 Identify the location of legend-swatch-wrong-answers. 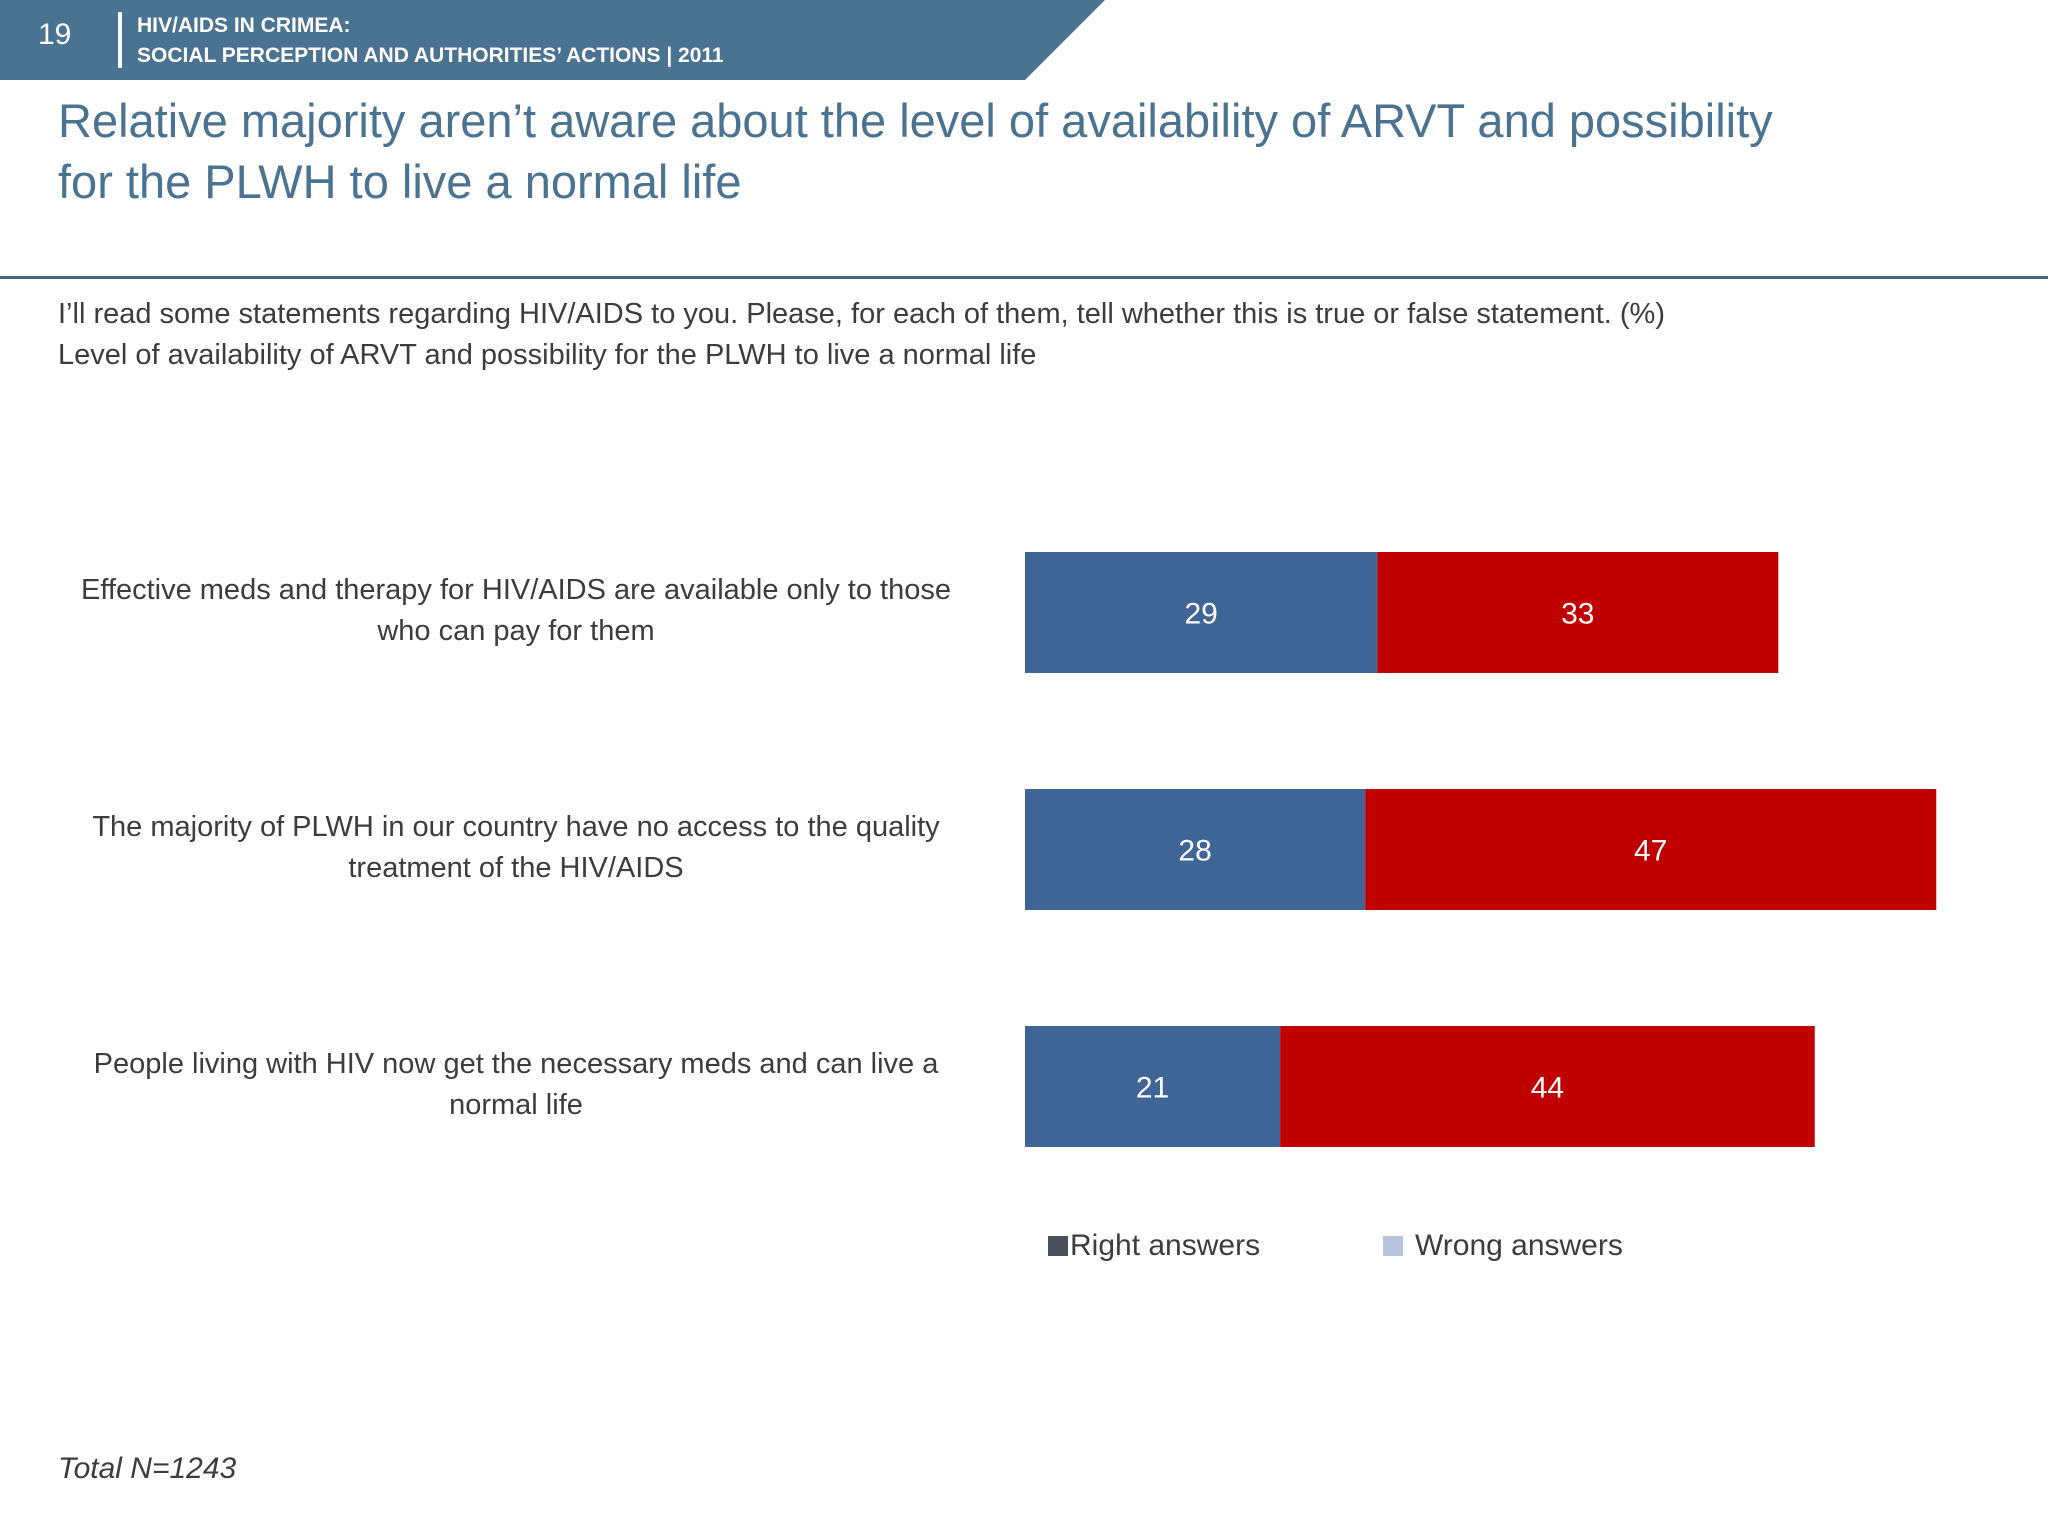
(1393, 1246).